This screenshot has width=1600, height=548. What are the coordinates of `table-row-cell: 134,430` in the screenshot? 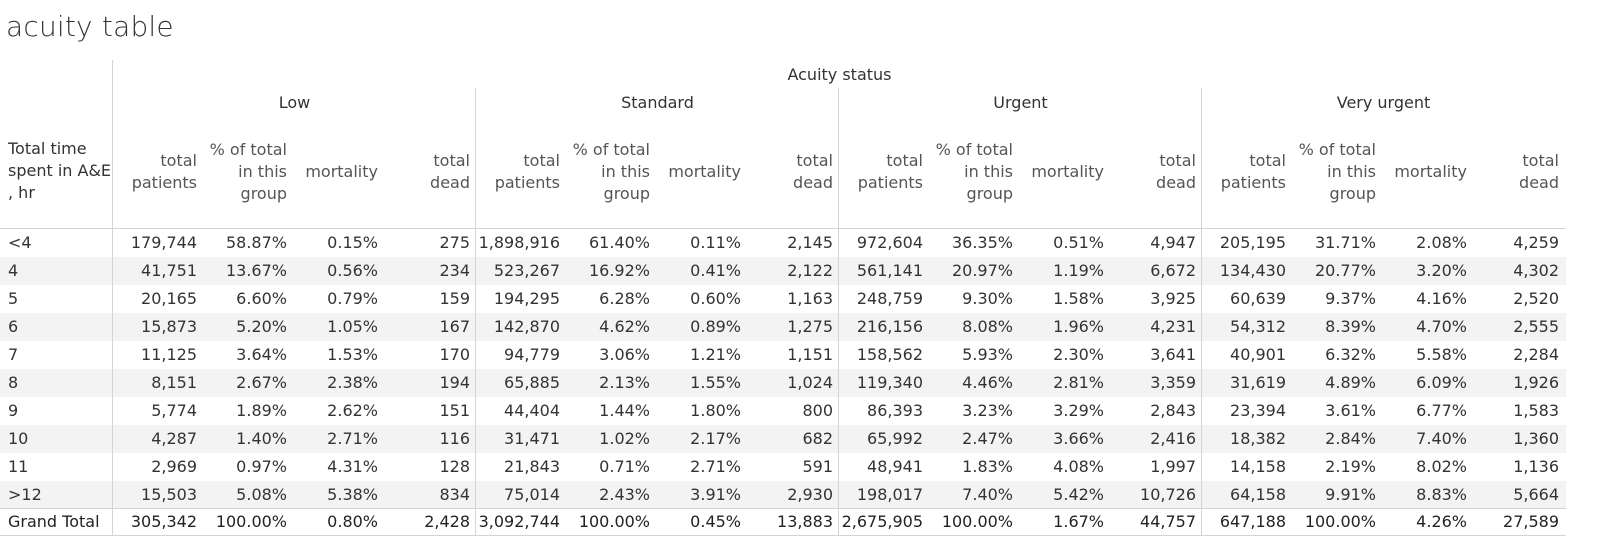 It's located at (1252, 270).